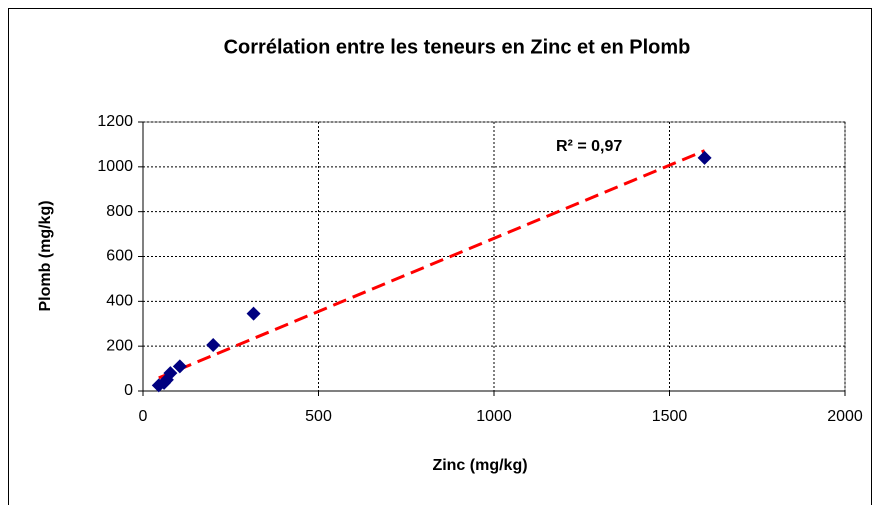 This screenshot has width=880, height=505. What do you see at coordinates (45, 255) in the screenshot?
I see `y-axis-label: Plomb (mg/kg)` at bounding box center [45, 255].